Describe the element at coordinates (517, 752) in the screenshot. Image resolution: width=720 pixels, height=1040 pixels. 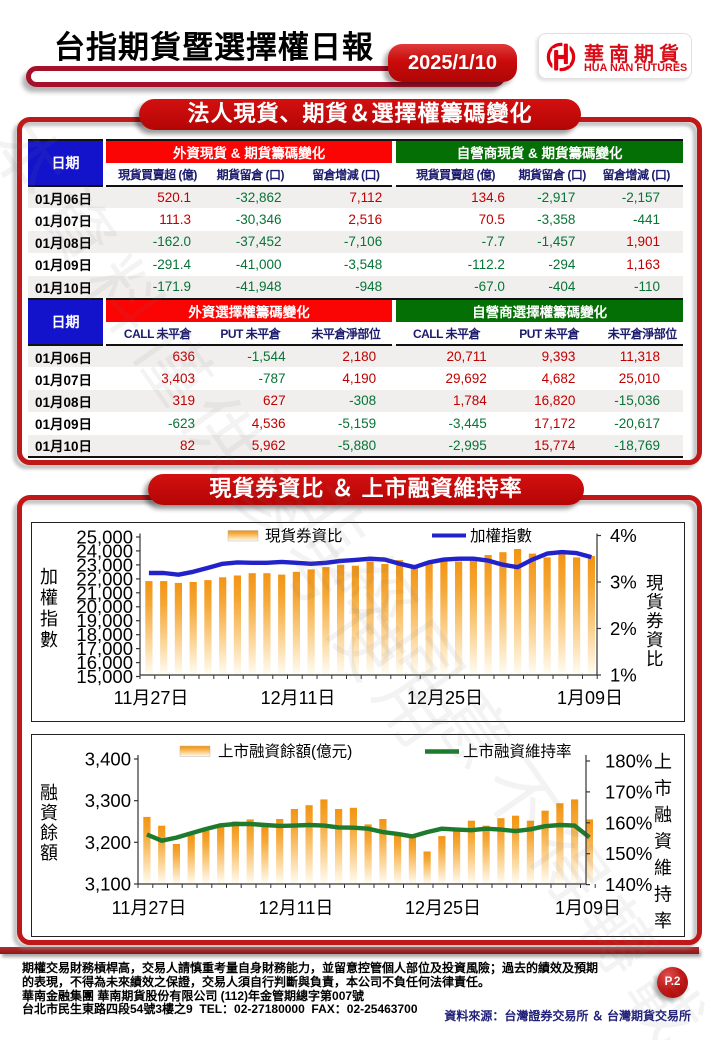
I see `svg-text: 上市融資維持率` at that location.